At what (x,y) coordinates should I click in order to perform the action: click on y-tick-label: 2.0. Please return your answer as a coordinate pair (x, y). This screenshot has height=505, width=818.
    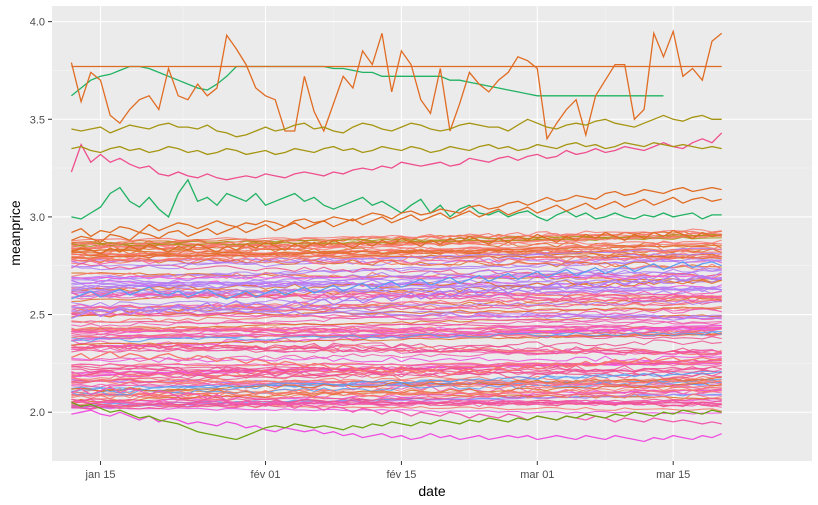
    Looking at the image, I should click on (37, 413).